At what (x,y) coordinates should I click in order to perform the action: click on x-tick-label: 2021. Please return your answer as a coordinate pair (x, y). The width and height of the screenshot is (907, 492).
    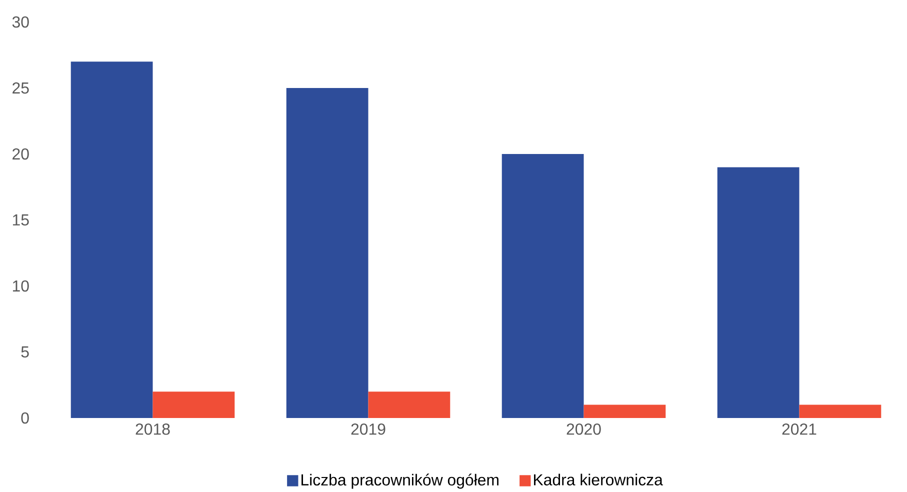
    Looking at the image, I should click on (799, 429).